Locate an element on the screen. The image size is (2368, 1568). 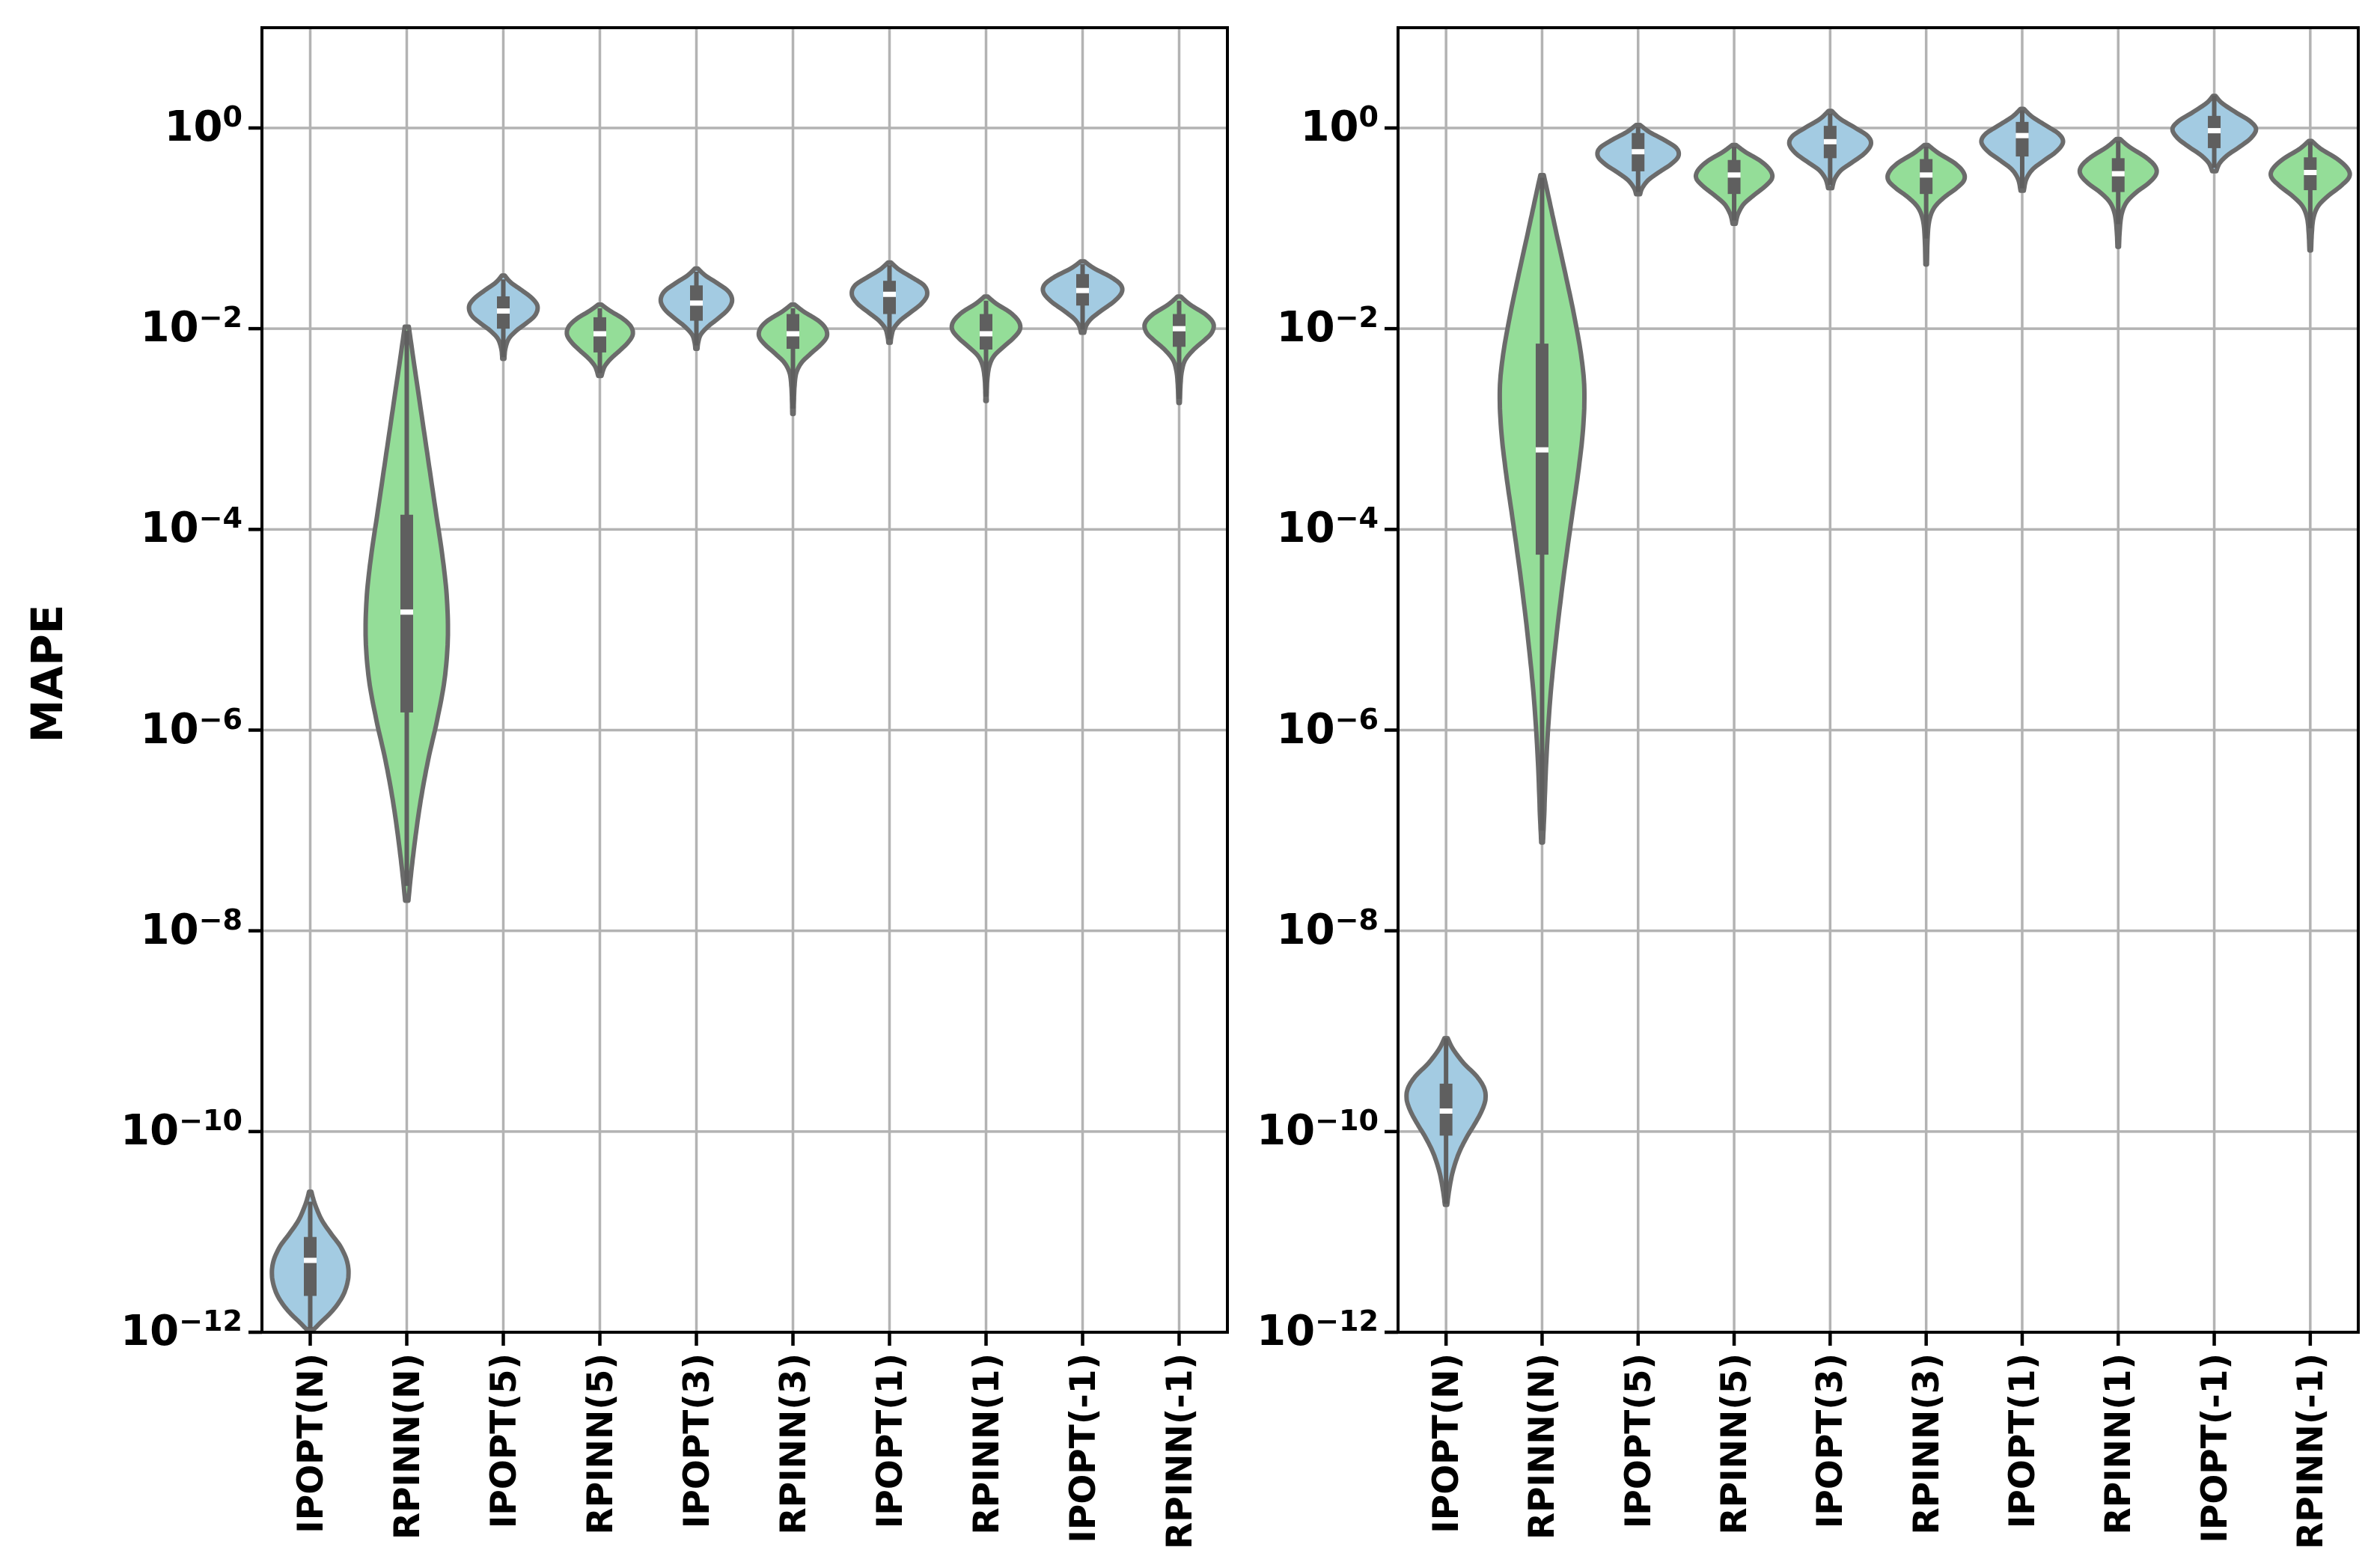
iqr-box-ipopt-n is located at coordinates (310, 1266).